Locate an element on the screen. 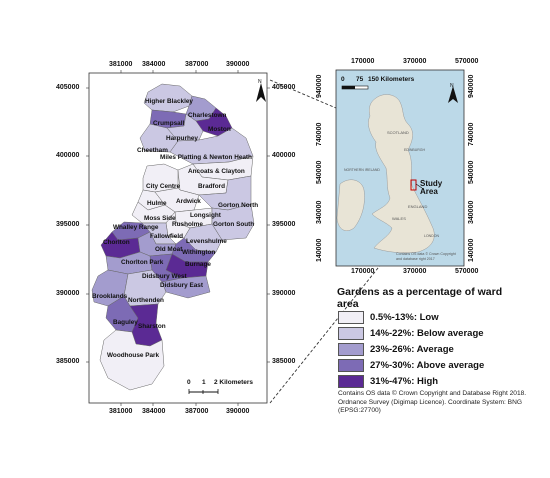  ward-label: Gorton North is located at coordinates (238, 205).